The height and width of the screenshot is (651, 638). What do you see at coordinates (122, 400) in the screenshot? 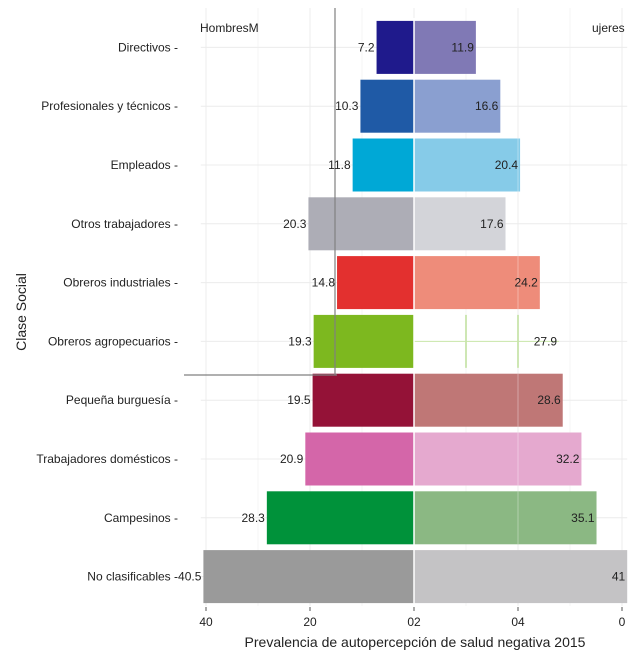
I see `category-label: Pequeña burguesía -` at bounding box center [122, 400].